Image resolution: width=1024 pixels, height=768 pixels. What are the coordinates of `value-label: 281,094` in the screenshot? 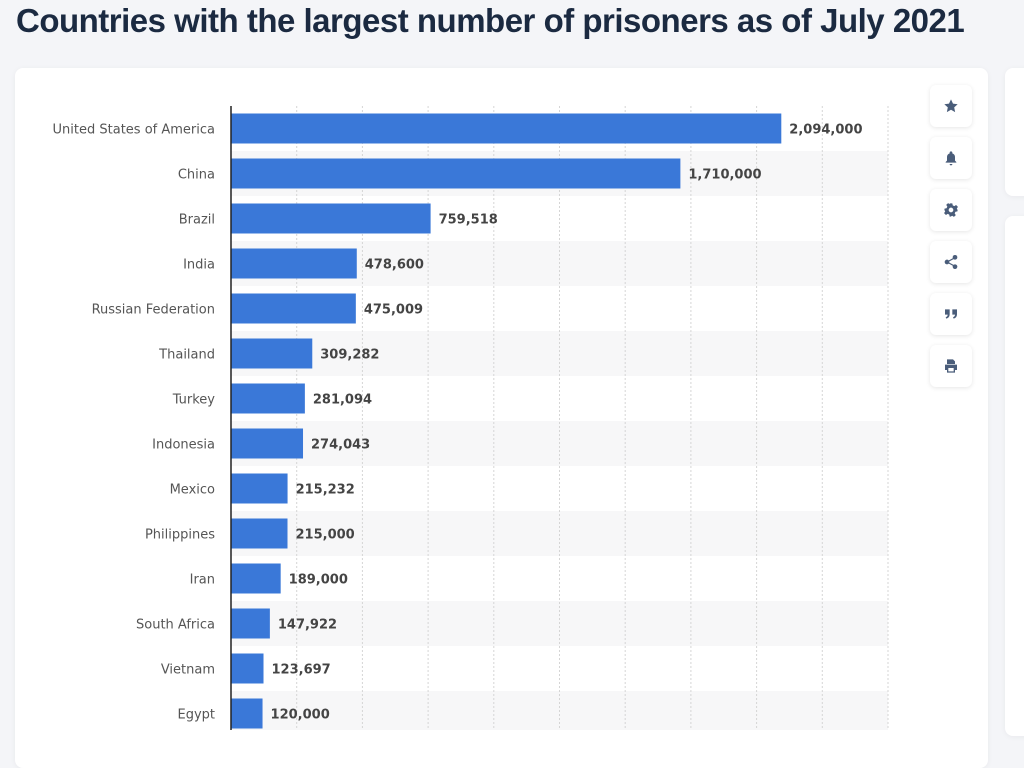 It's located at (342, 400).